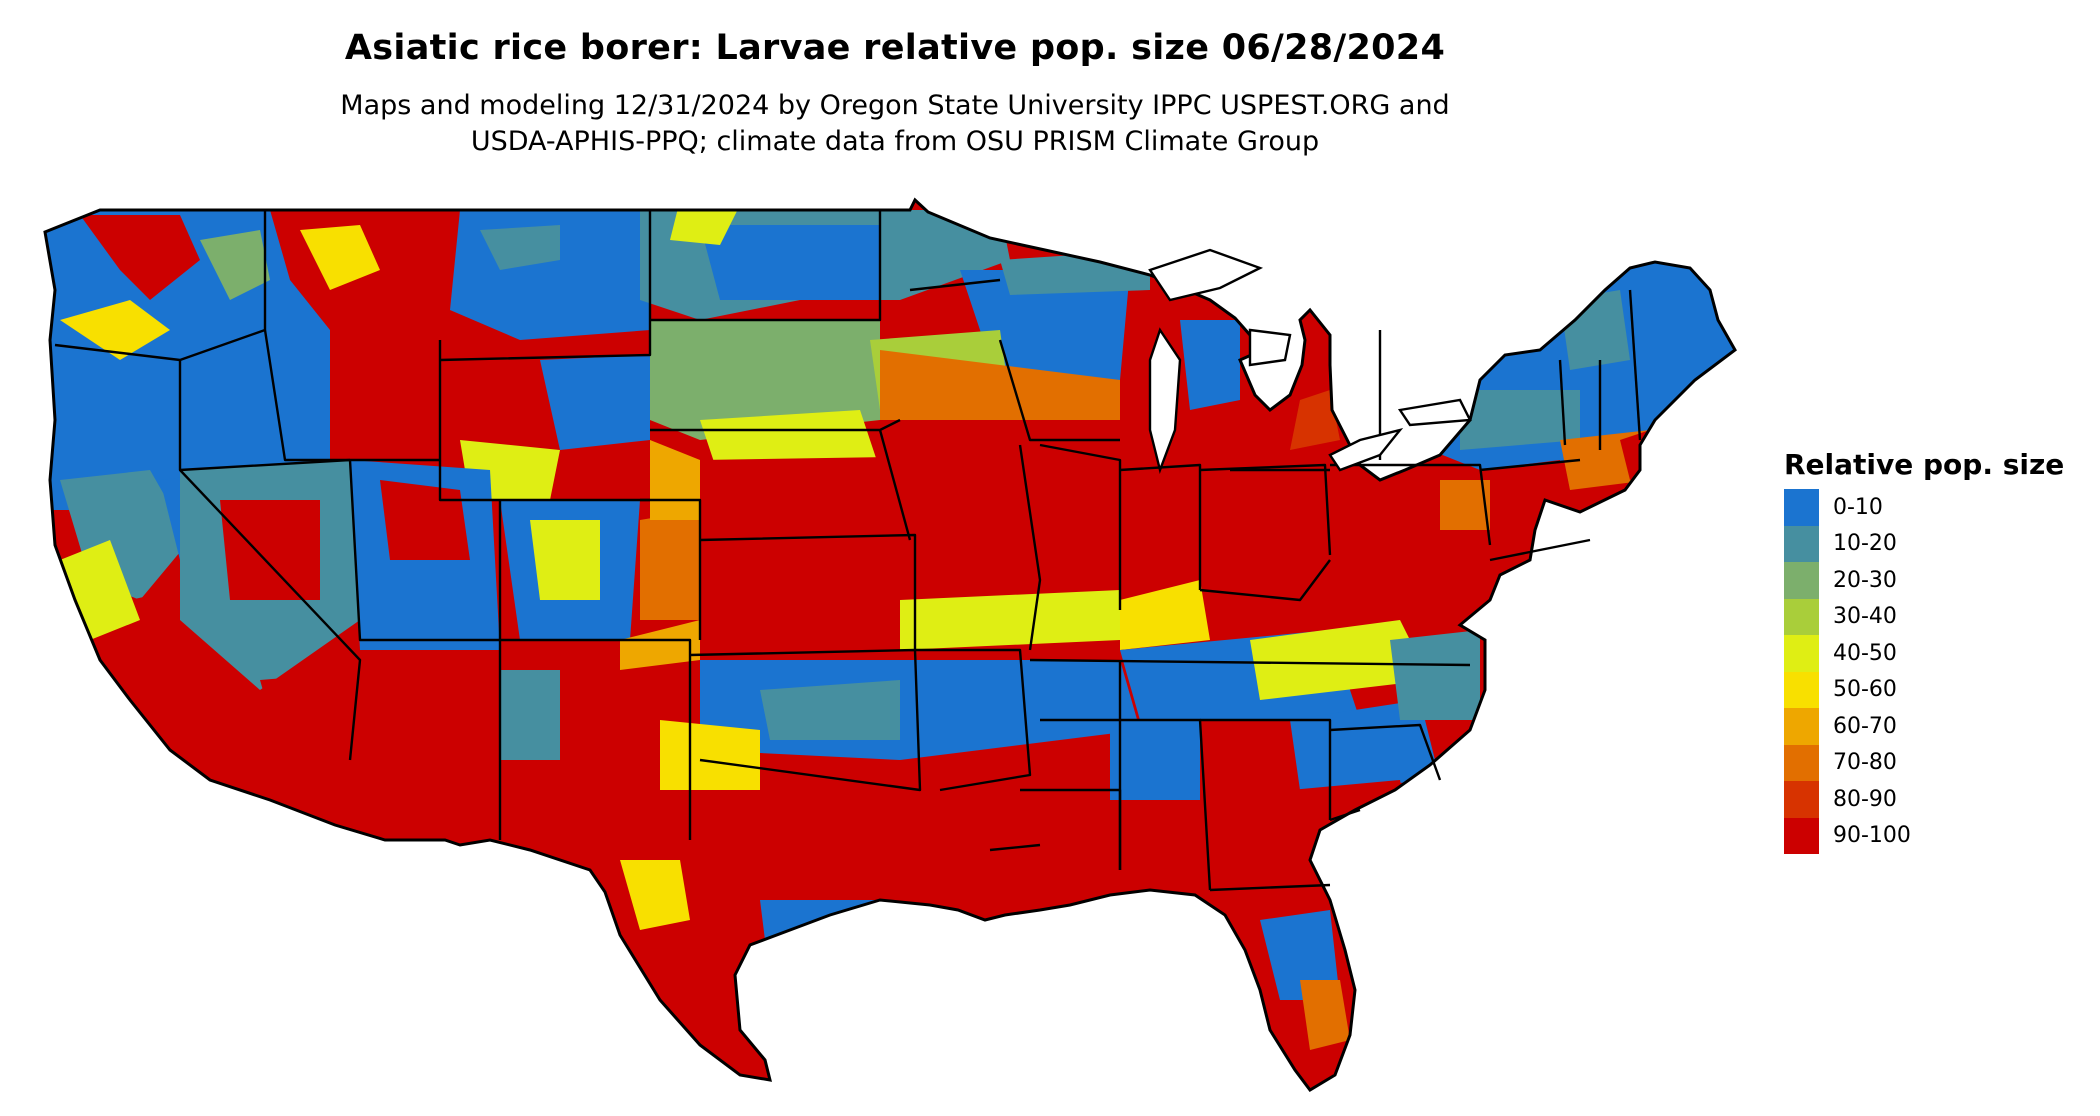  What do you see at coordinates (1858, 507) in the screenshot?
I see `legend-label: 0-10` at bounding box center [1858, 507].